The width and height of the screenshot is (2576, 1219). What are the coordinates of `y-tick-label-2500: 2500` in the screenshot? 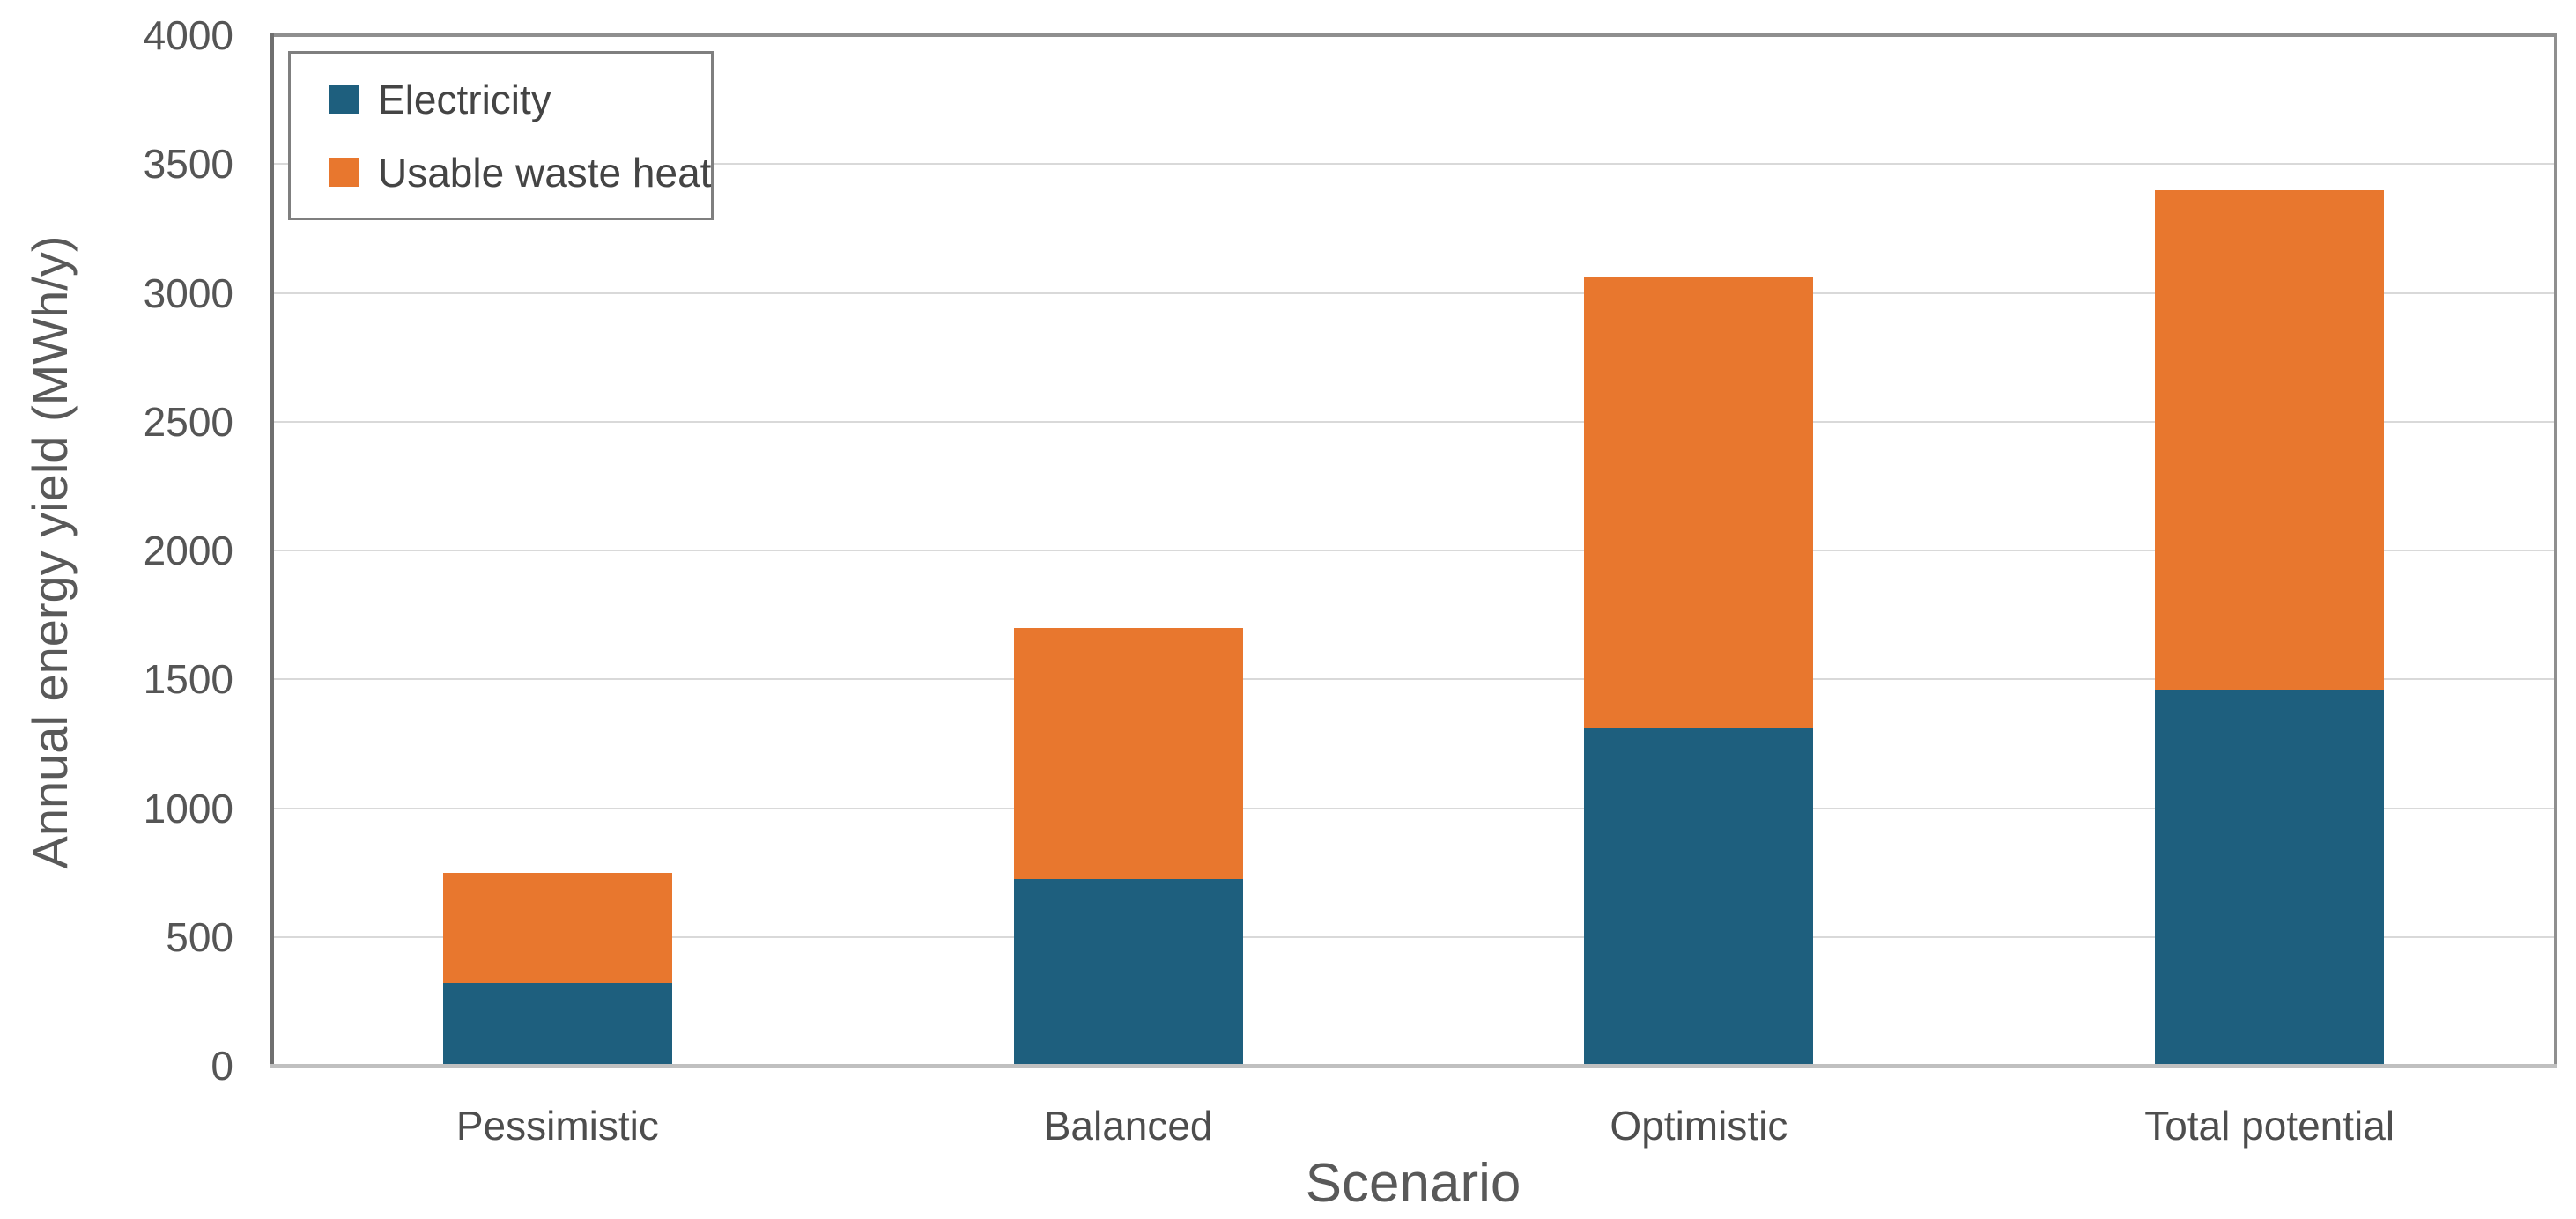 It's located at (188, 422).